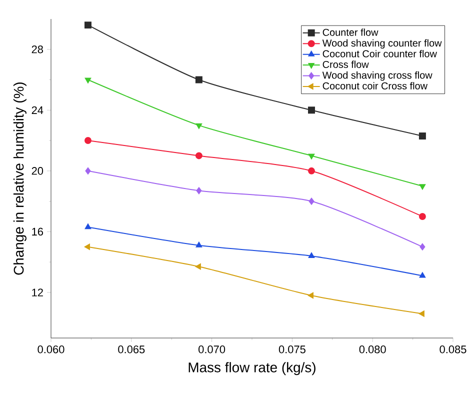  What do you see at coordinates (38, 171) in the screenshot?
I see `y-tick-label: 20` at bounding box center [38, 171].